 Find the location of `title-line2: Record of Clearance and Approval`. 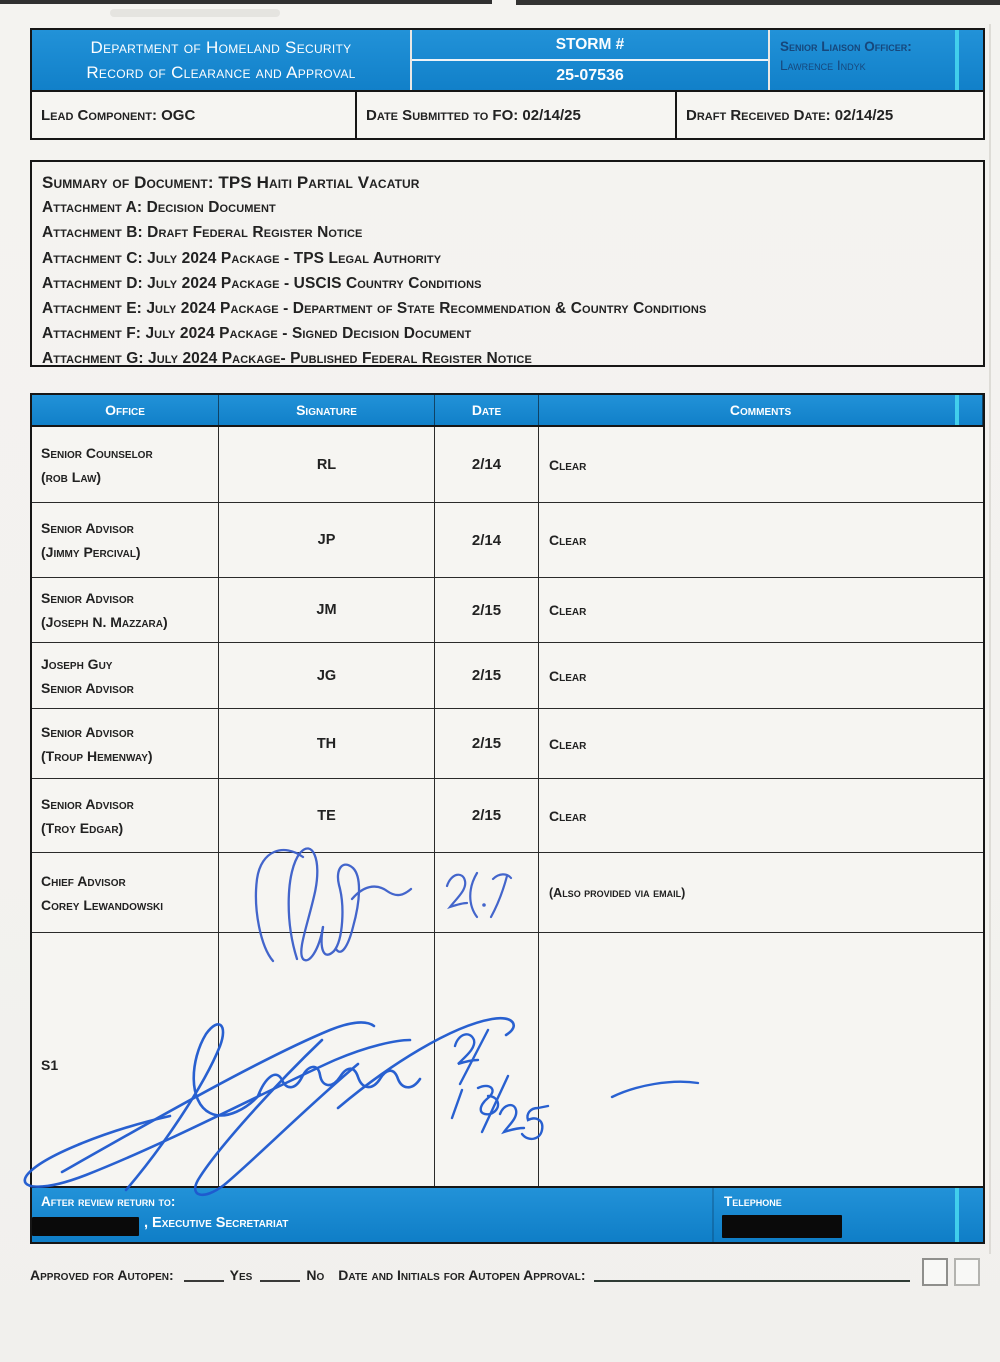

title-line2: Record of Clearance and Approval is located at coordinates (221, 72).